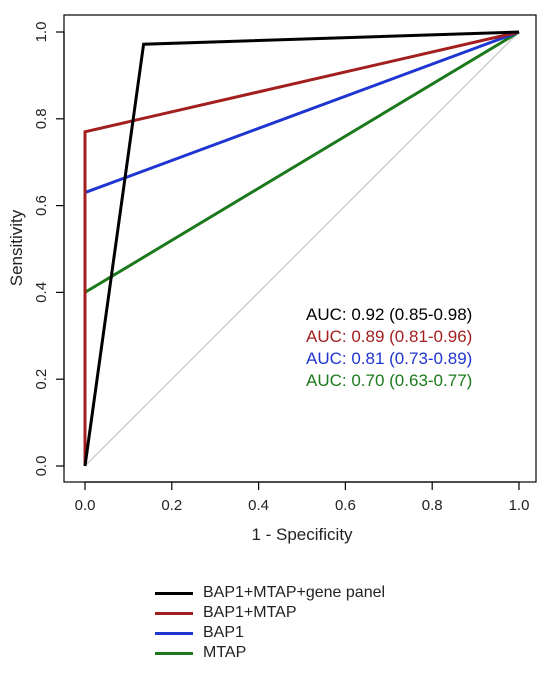 This screenshot has width=550, height=681. Describe the element at coordinates (41, 32) in the screenshot. I see `y-tick-label: 1.0` at that location.